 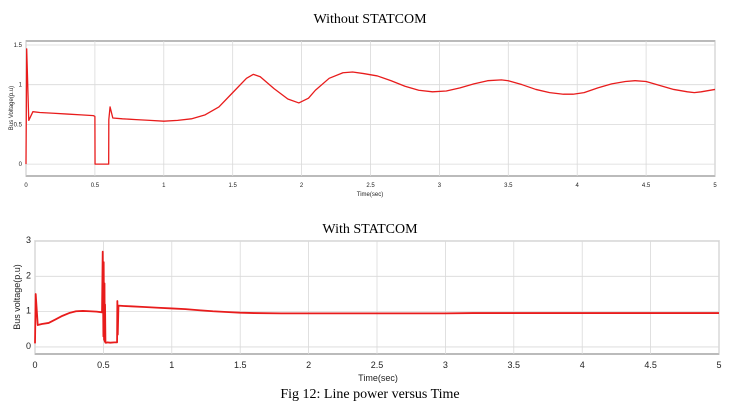 What do you see at coordinates (28, 275) in the screenshot?
I see `y-tick-label: 2` at bounding box center [28, 275].